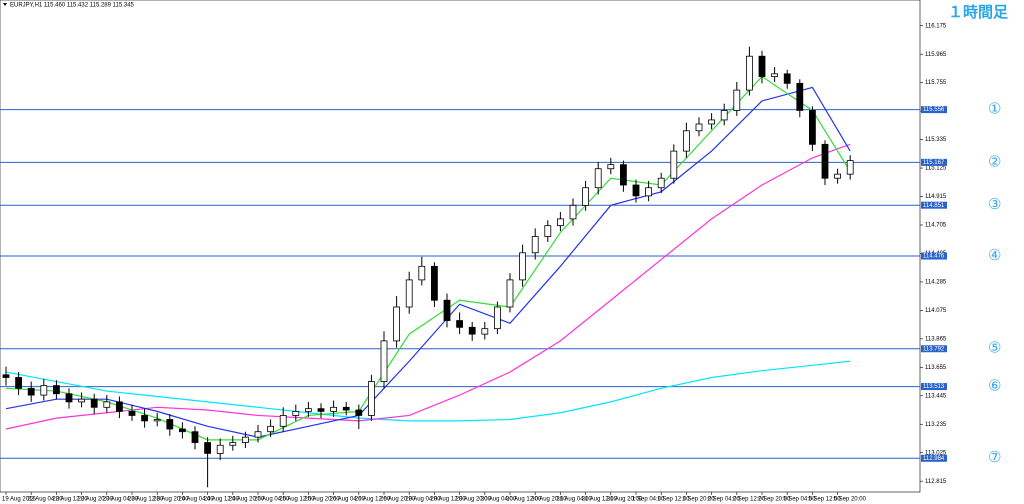 The height and width of the screenshot is (504, 1024). What do you see at coordinates (994, 109) in the screenshot?
I see `level-label: ①` at bounding box center [994, 109].